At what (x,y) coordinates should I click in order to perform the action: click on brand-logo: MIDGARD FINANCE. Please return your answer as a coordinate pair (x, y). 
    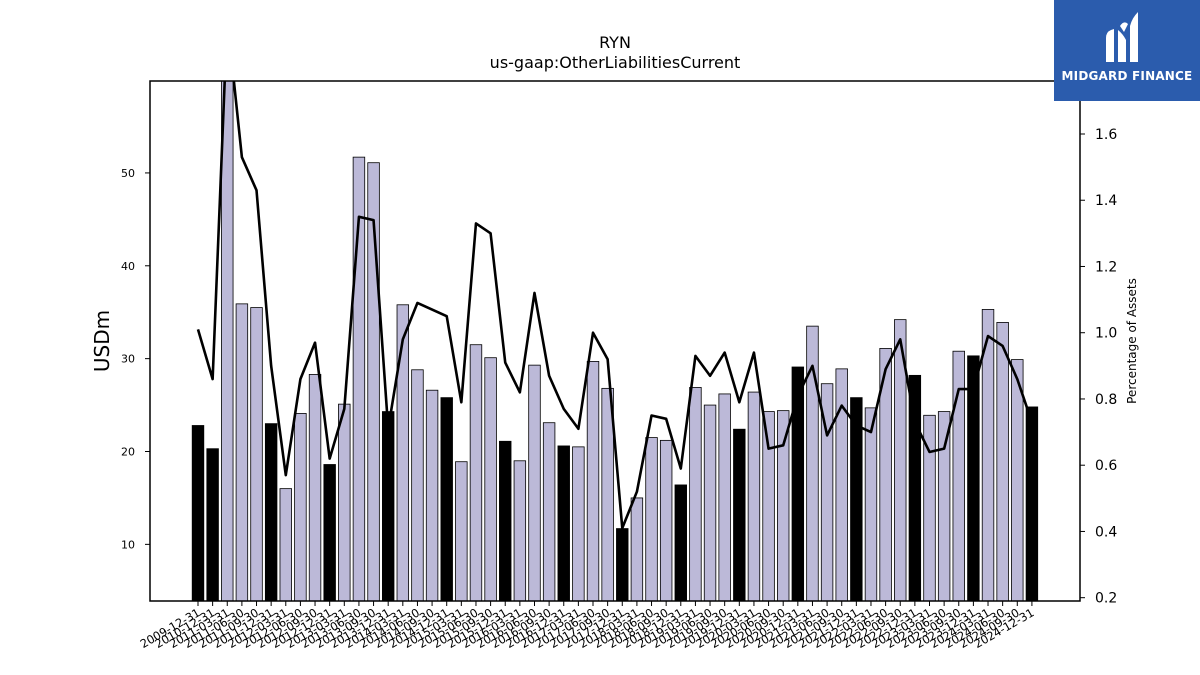
    Looking at the image, I should click on (1127, 50).